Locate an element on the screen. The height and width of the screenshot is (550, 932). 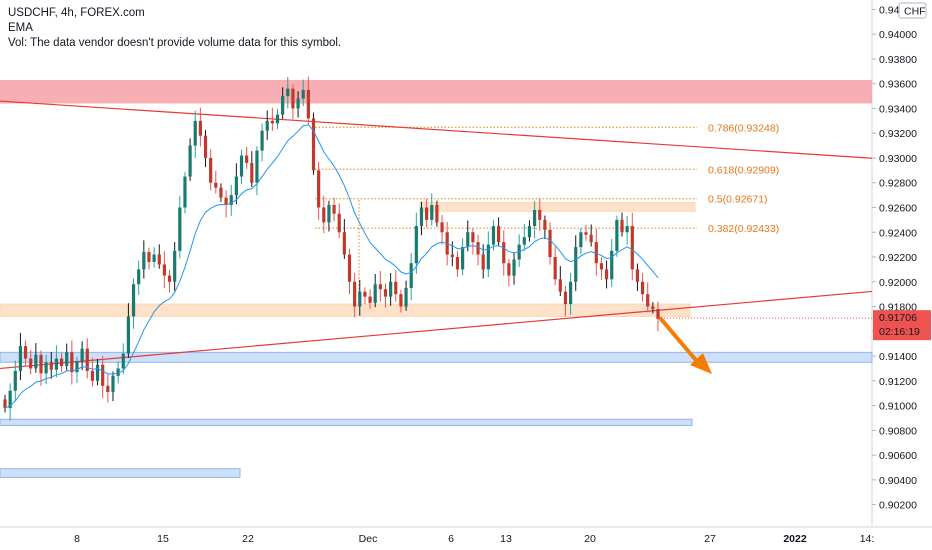
lower-trendline is located at coordinates (436, 330).